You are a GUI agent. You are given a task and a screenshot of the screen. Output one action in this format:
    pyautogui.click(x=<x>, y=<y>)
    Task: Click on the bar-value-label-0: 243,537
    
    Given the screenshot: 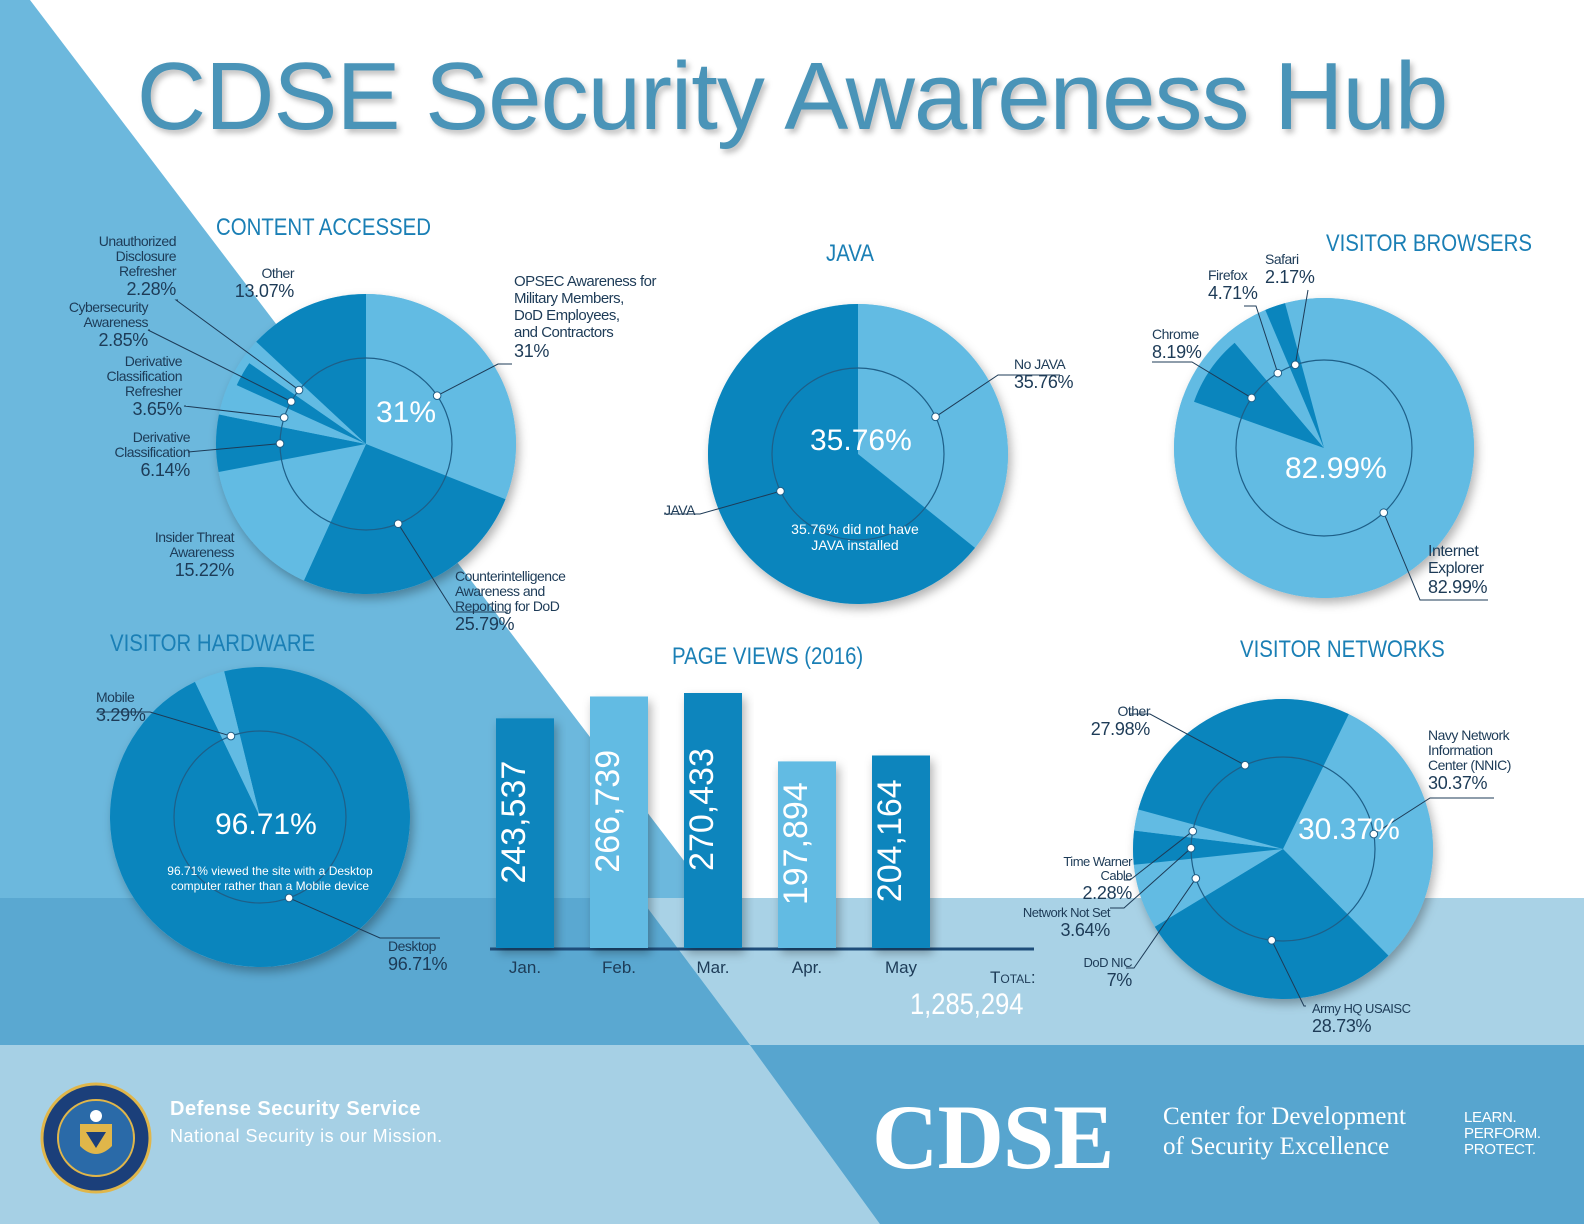 What is the action you would take?
    pyautogui.click(x=514, y=822)
    